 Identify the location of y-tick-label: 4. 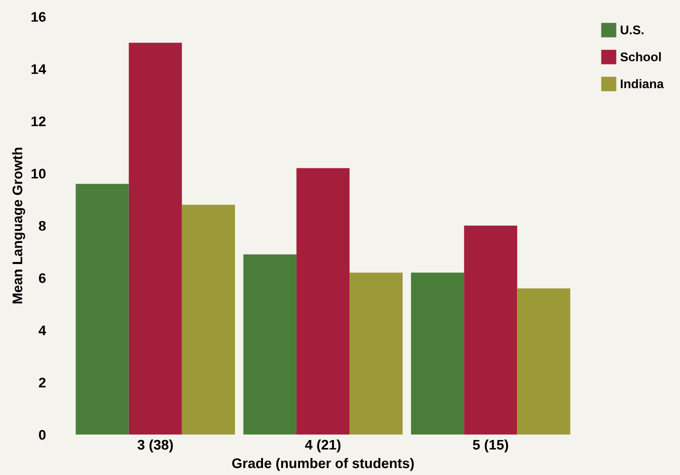
(42, 331).